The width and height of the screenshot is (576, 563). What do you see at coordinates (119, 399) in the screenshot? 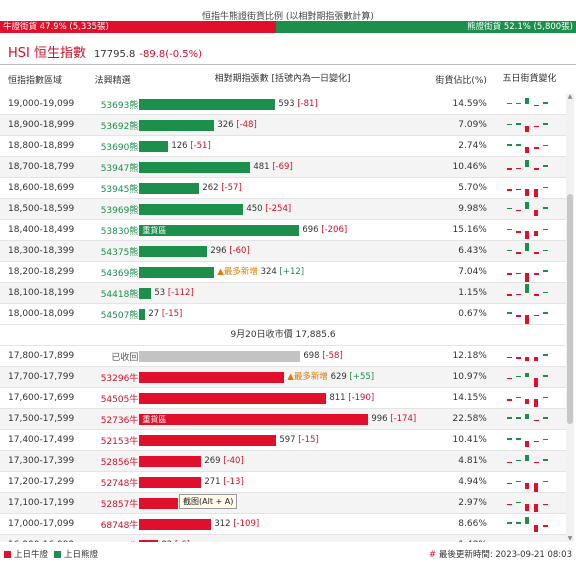
I see `row-code-link: 54505牛` at bounding box center [119, 399].